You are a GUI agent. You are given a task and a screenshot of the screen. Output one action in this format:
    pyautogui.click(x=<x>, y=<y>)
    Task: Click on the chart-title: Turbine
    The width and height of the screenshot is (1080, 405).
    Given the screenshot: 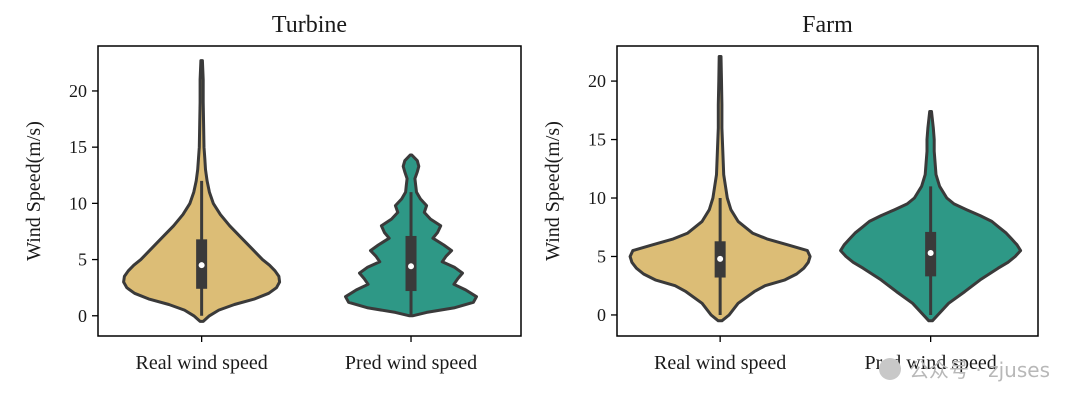 What is the action you would take?
    pyautogui.click(x=309, y=25)
    